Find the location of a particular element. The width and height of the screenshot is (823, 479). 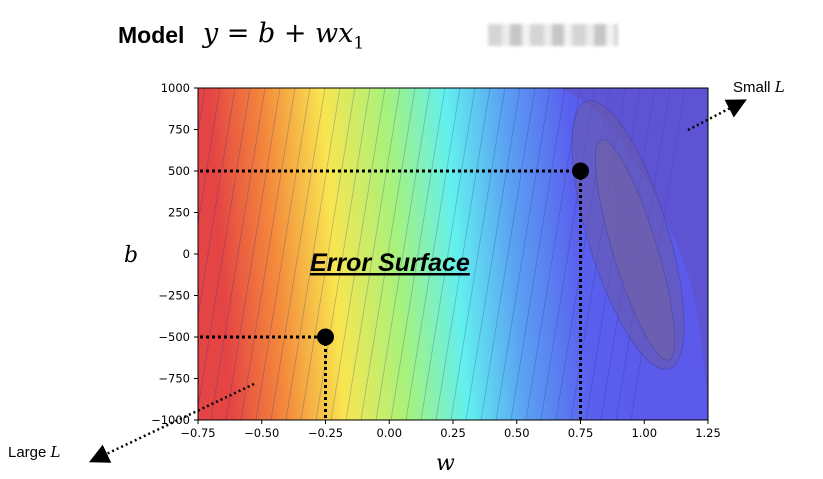

chart-title-area: Model y = b + wx1 is located at coordinates (241, 35).